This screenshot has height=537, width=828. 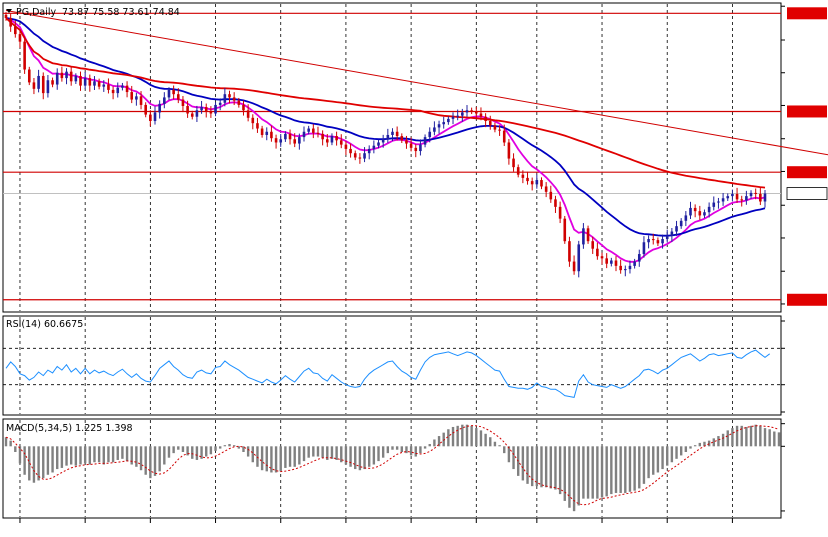 What do you see at coordinates (36, 12) in the screenshot?
I see `symbol-label: PG,Daily` at bounding box center [36, 12].